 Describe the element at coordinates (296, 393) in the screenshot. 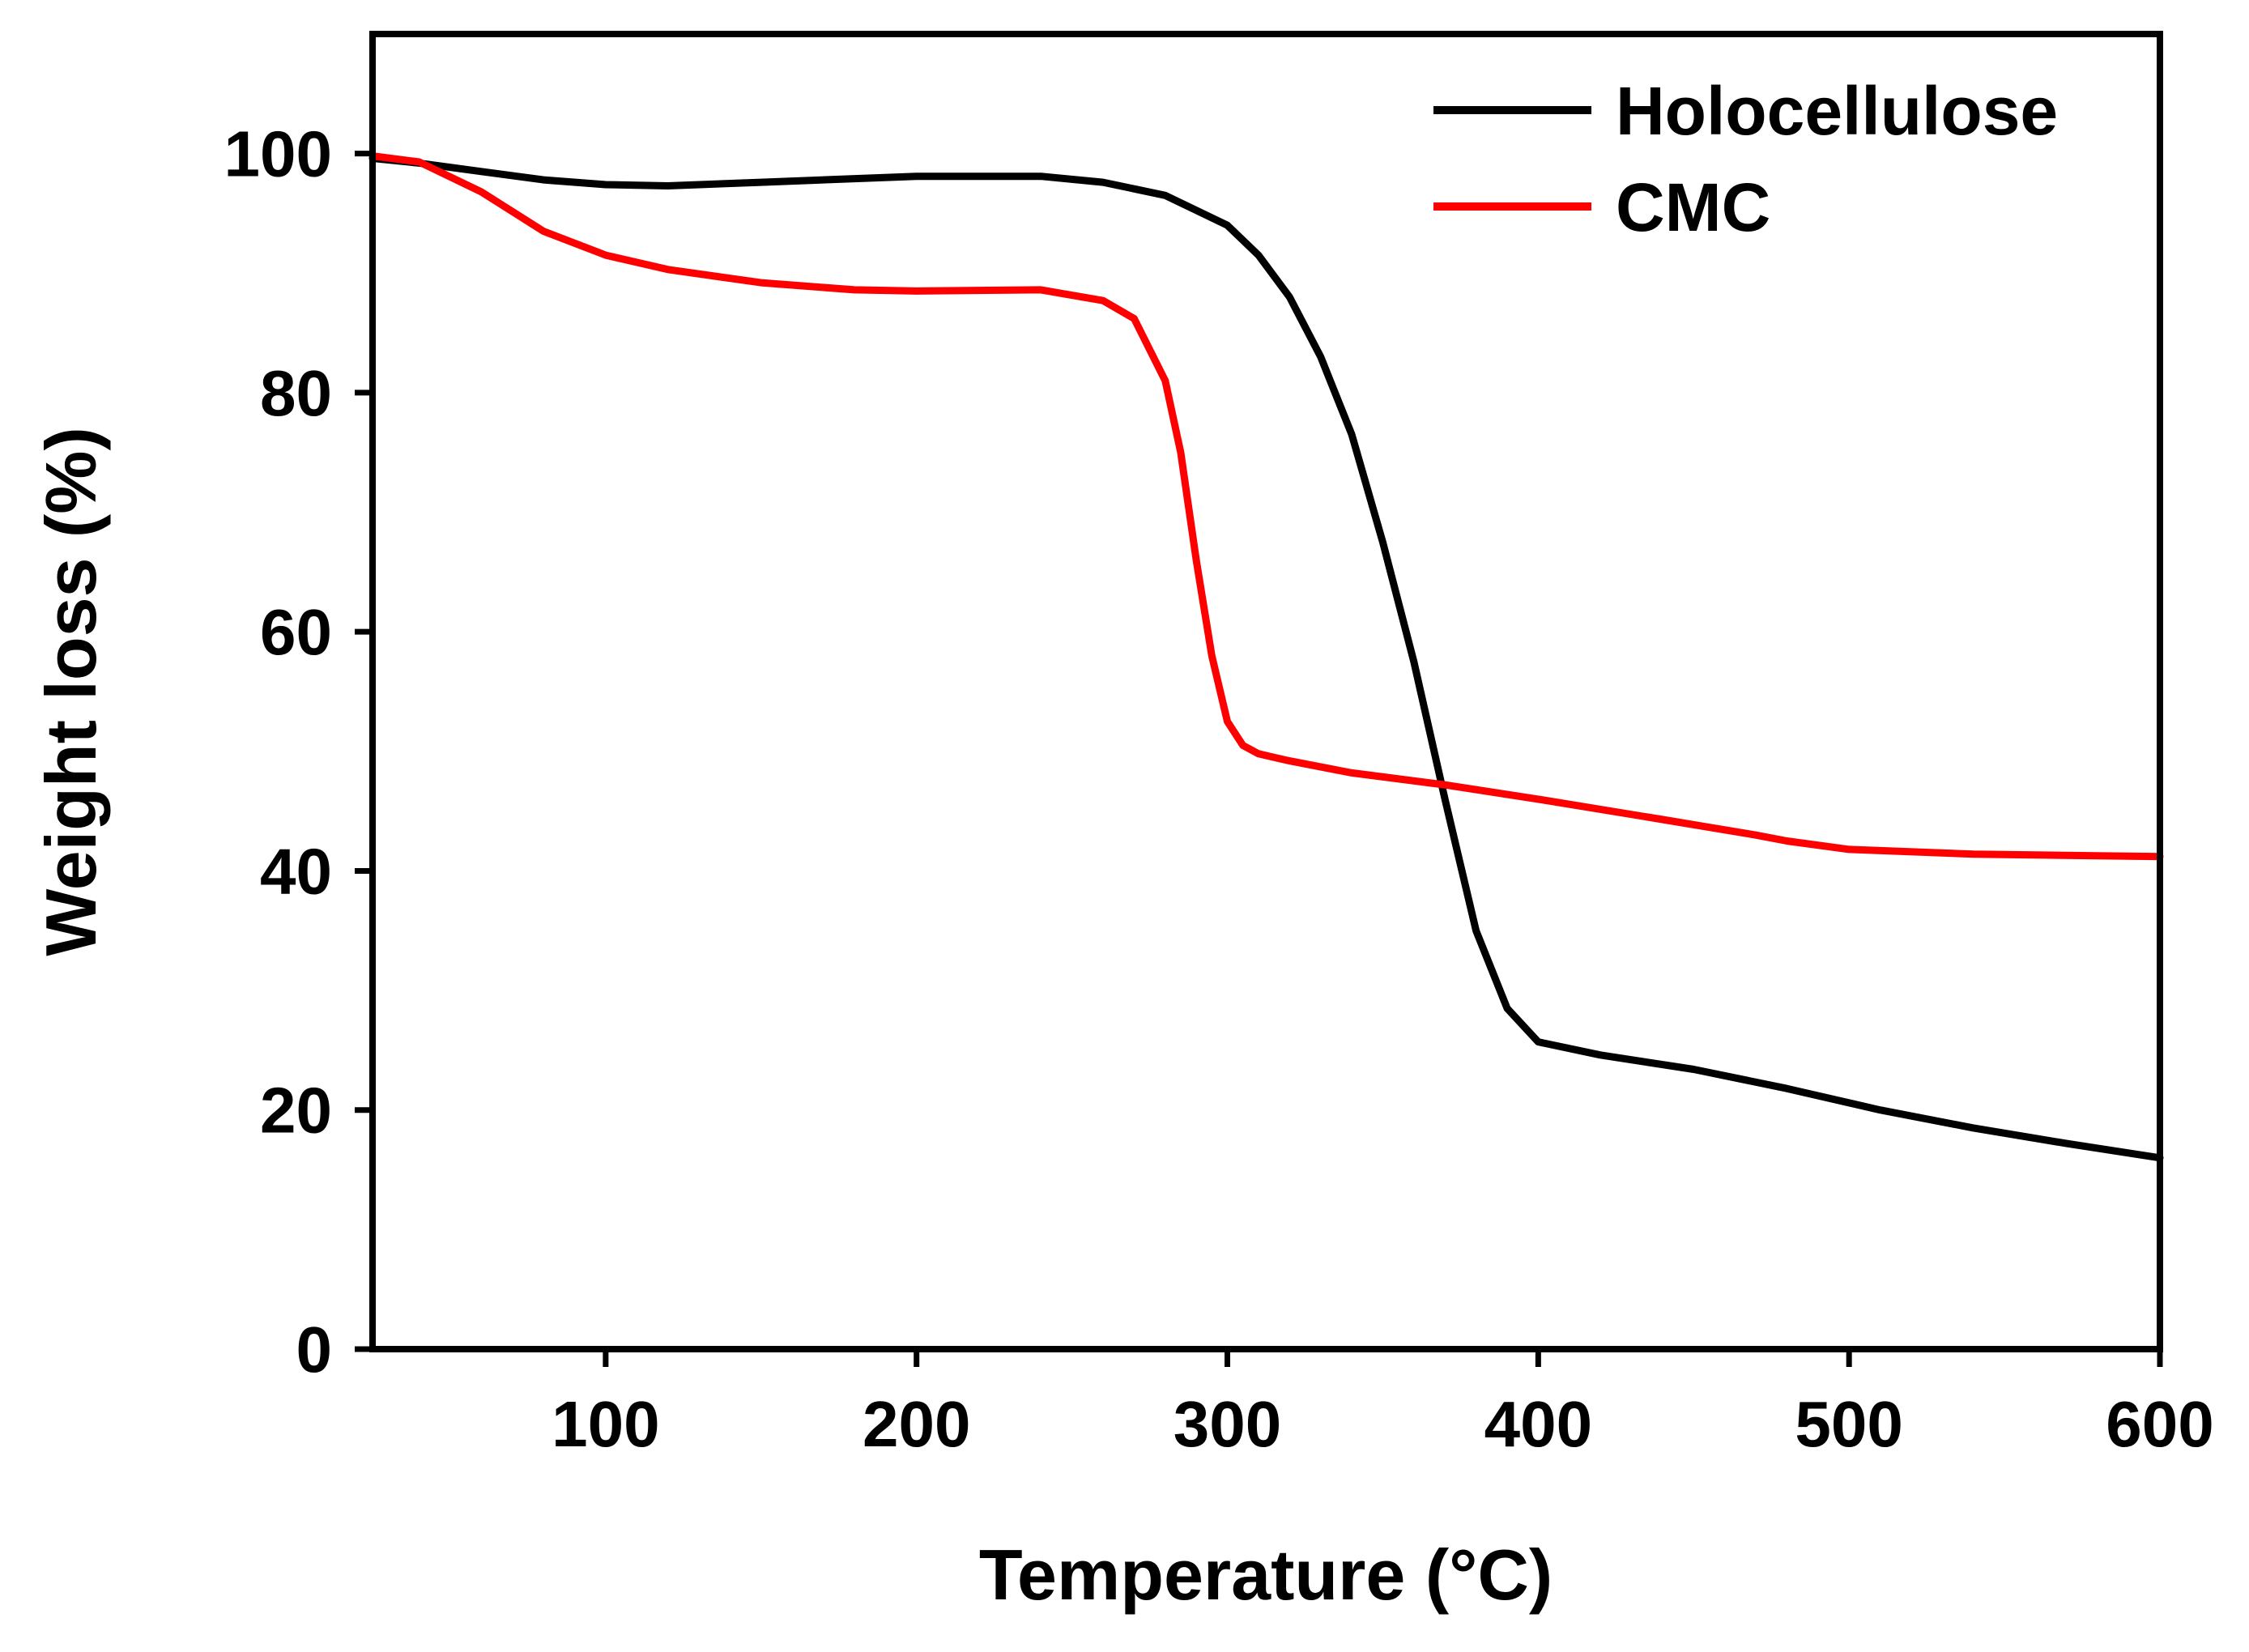

I see `y-tick-label: 80` at that location.